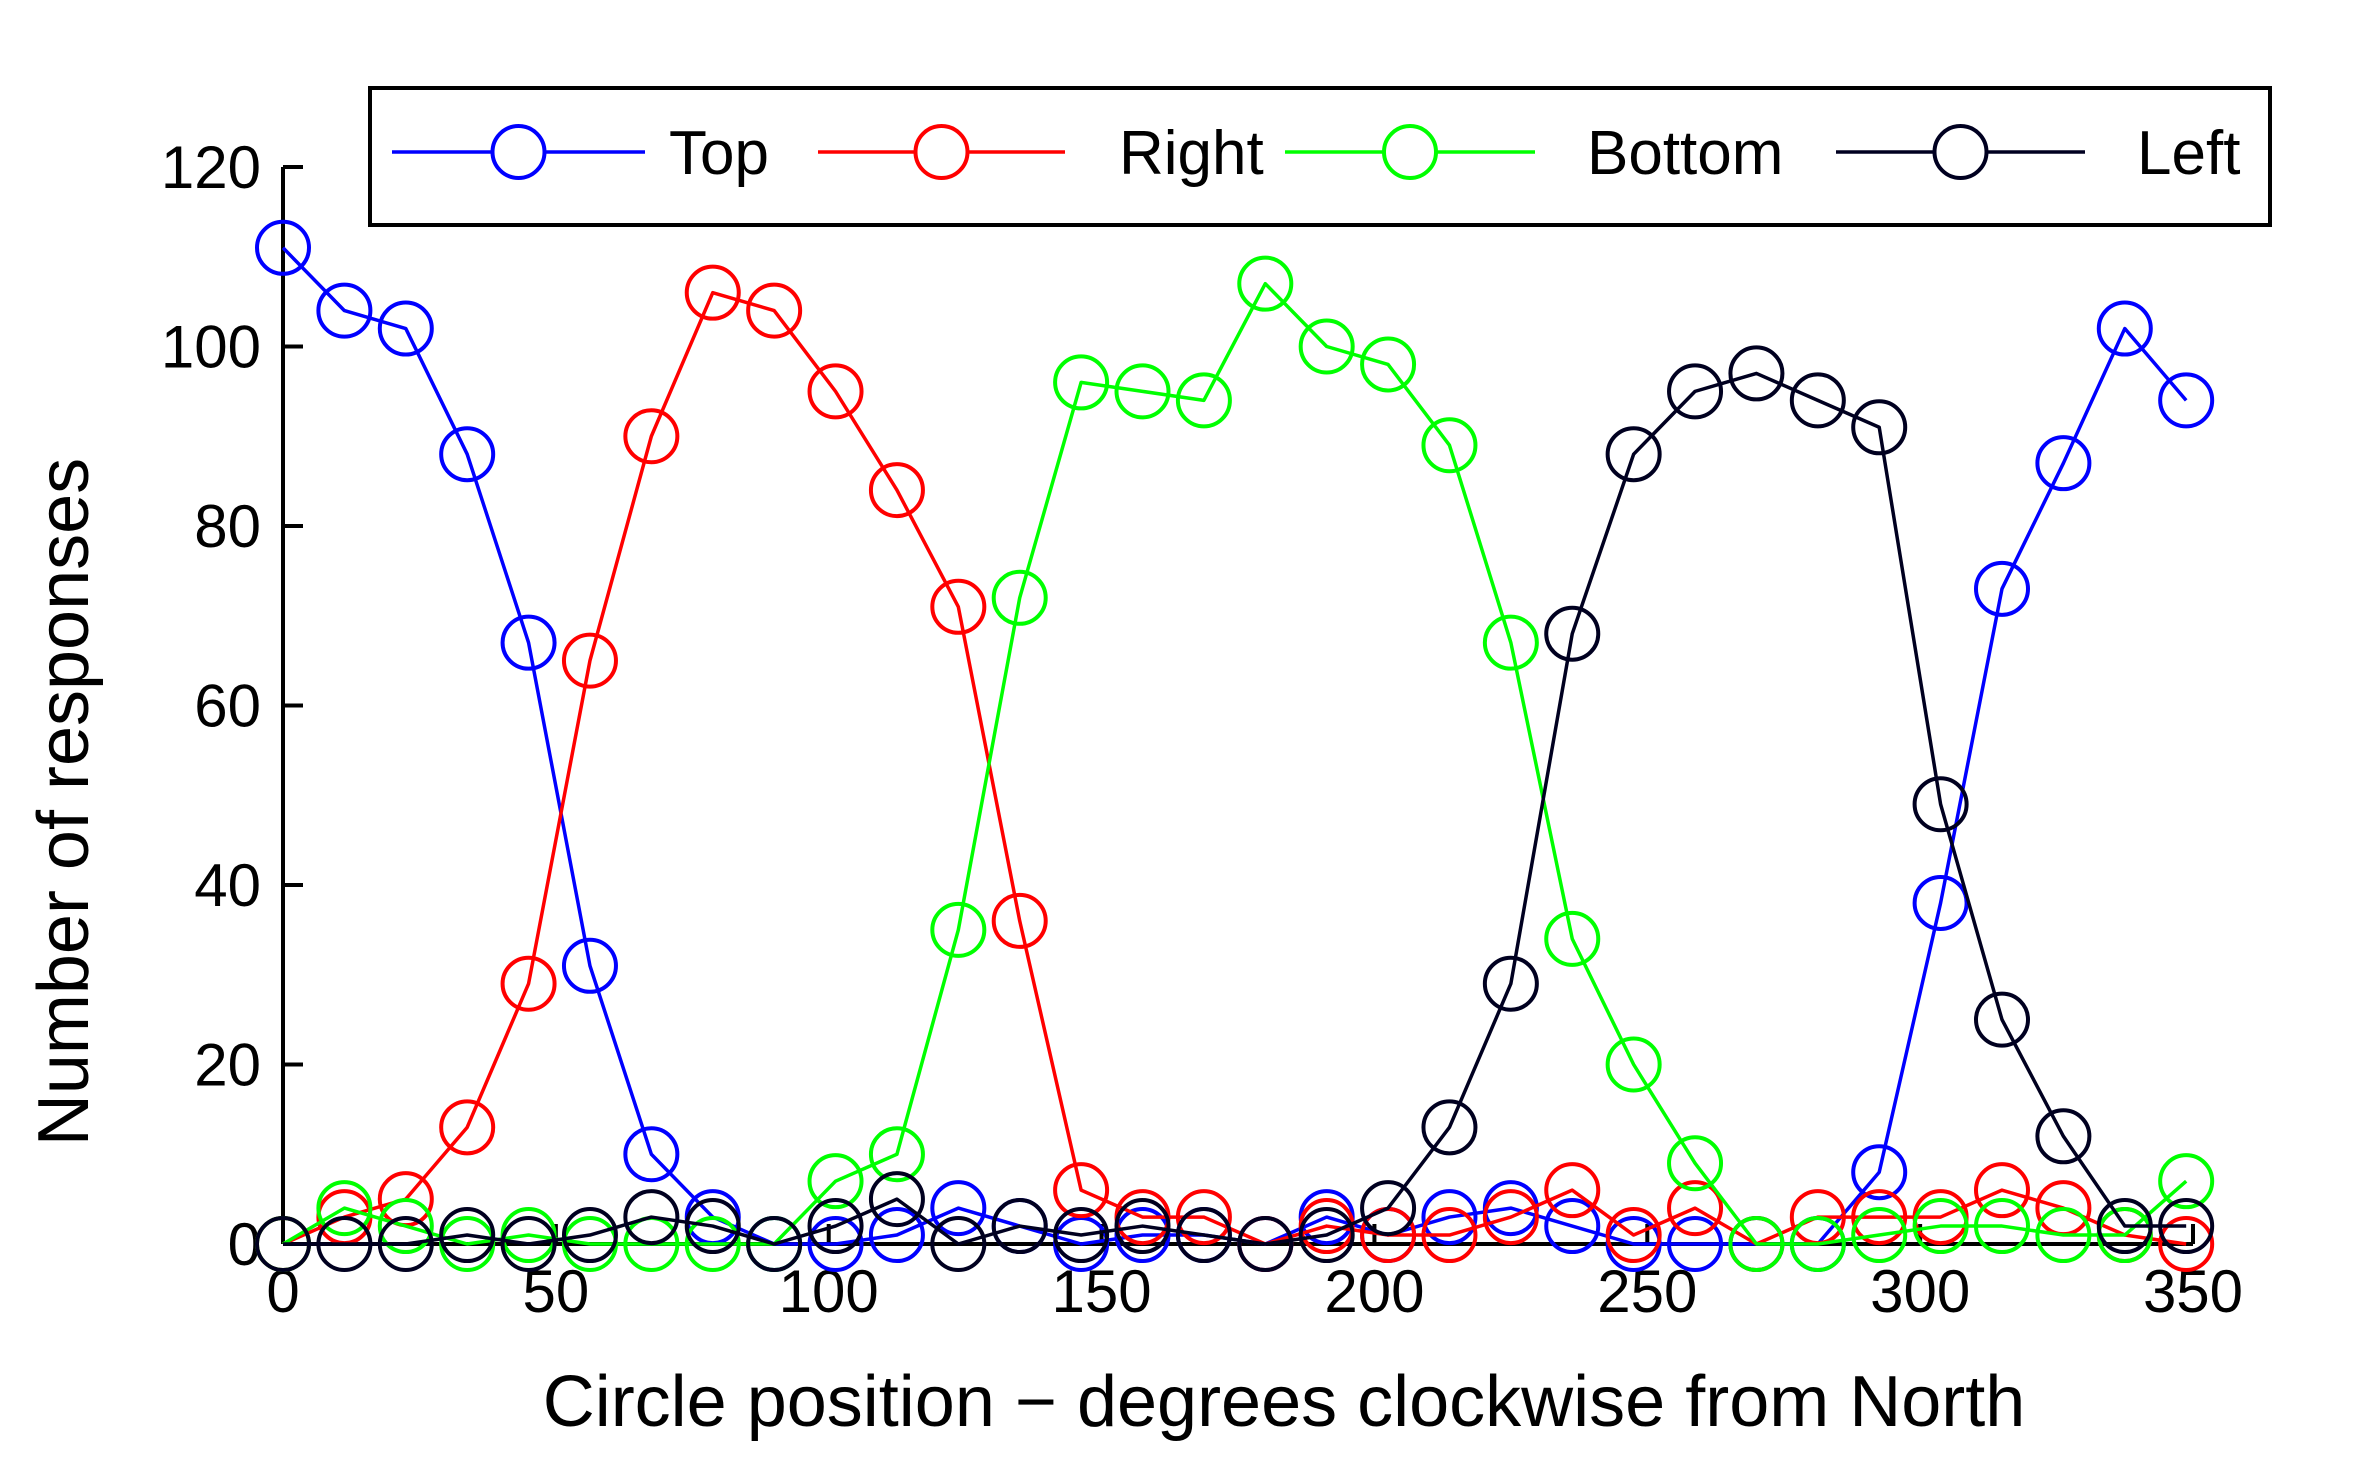 The height and width of the screenshot is (1458, 2367). I want to click on x-tick-label: 150, so click(1102, 1291).